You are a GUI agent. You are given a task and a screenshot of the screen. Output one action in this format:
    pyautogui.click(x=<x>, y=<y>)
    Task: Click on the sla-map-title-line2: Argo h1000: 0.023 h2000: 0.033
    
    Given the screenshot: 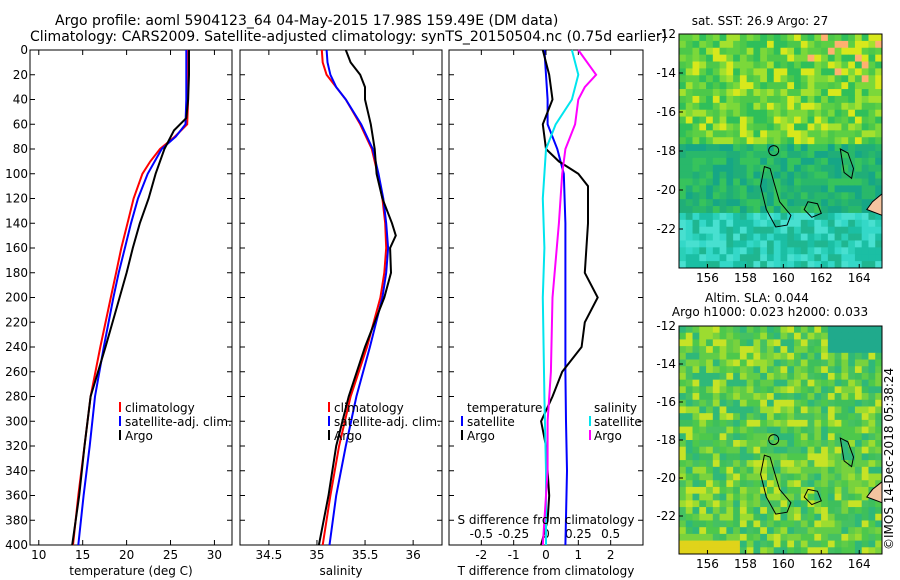 What is the action you would take?
    pyautogui.click(x=770, y=312)
    